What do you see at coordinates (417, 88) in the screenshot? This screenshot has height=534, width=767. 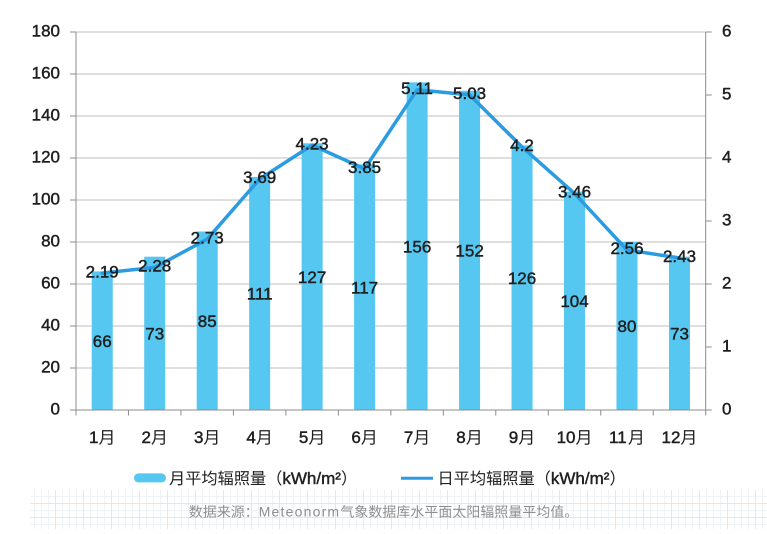 I see `svg-text: 5.11` at bounding box center [417, 88].